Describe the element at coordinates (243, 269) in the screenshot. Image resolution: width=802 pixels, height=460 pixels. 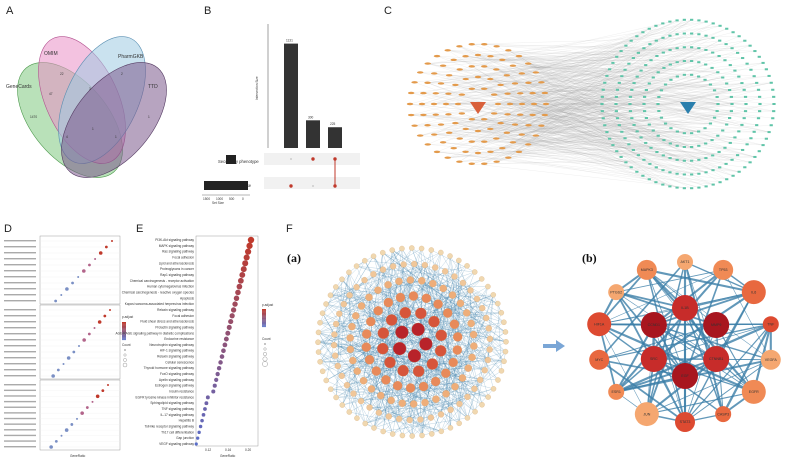
I see `e-dot` at that location.